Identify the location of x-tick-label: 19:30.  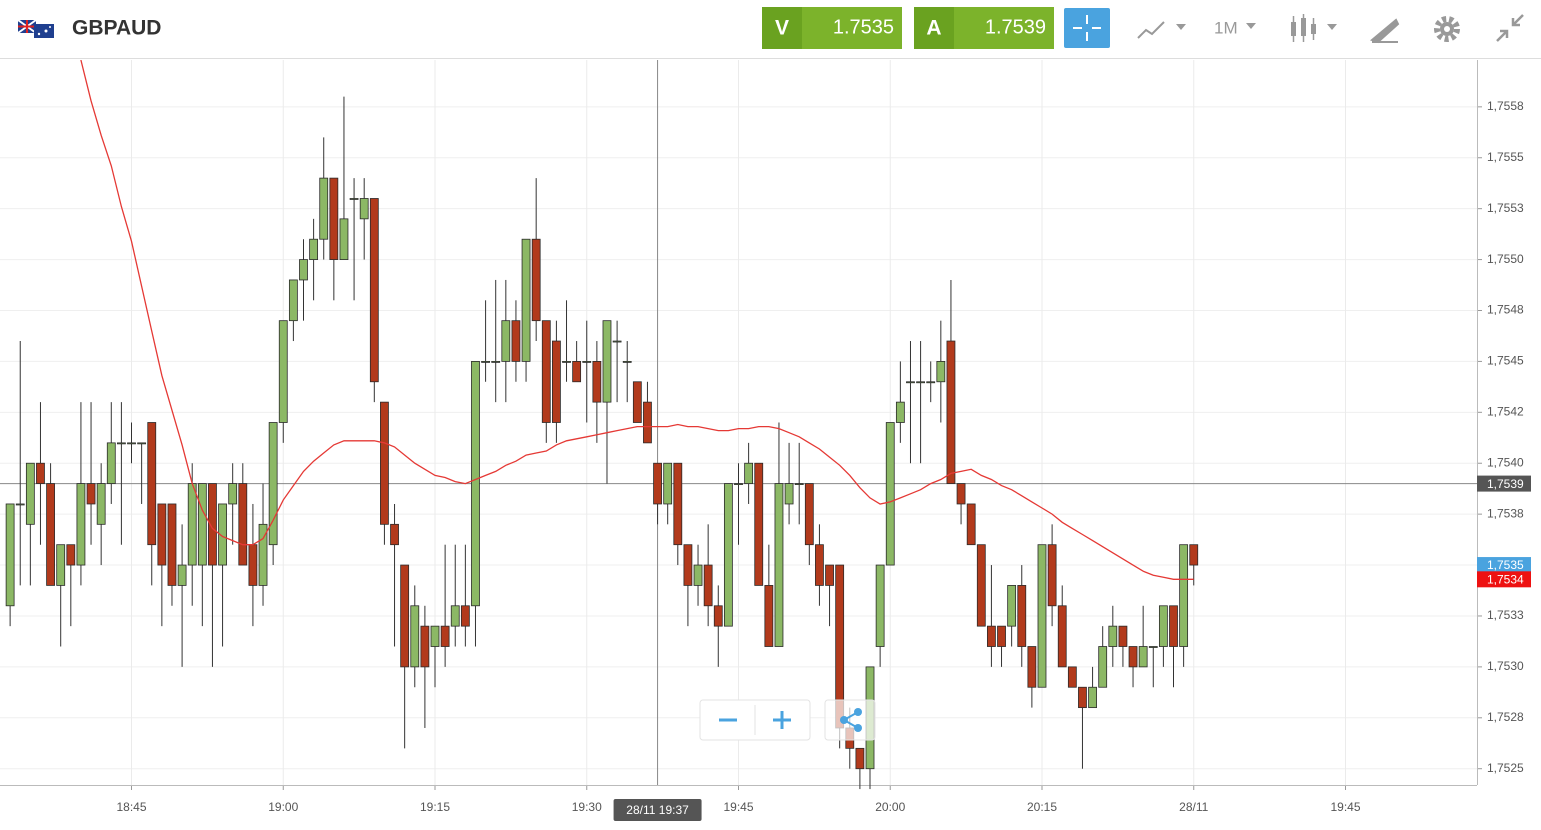
(587, 807).